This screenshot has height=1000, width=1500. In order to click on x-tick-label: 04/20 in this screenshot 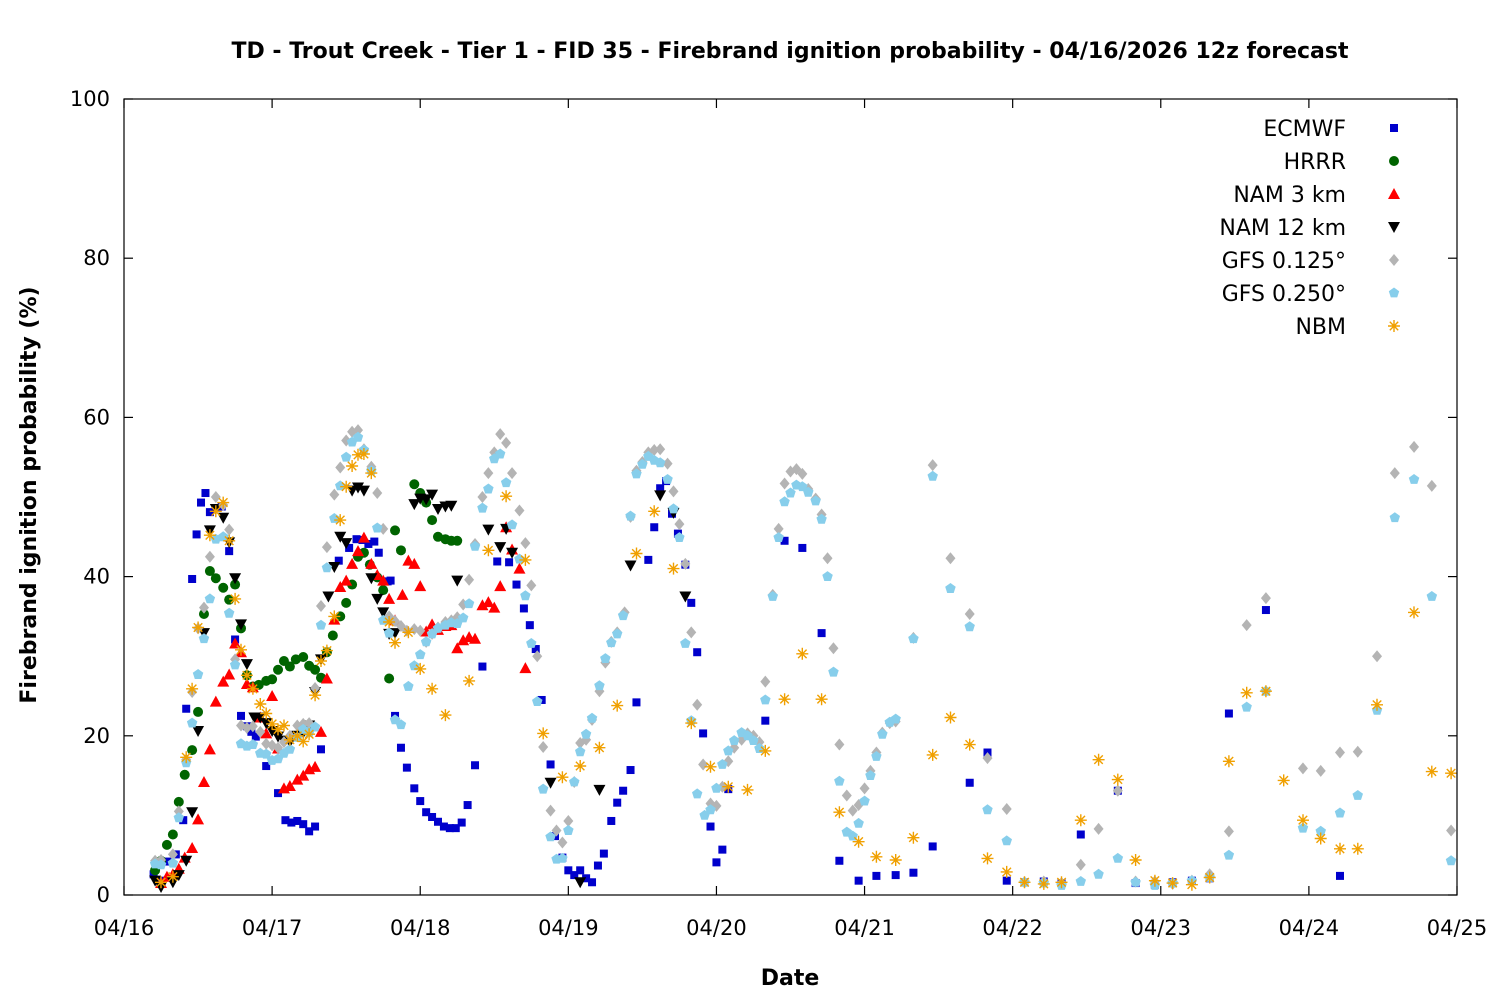, I will do `click(716, 928)`.